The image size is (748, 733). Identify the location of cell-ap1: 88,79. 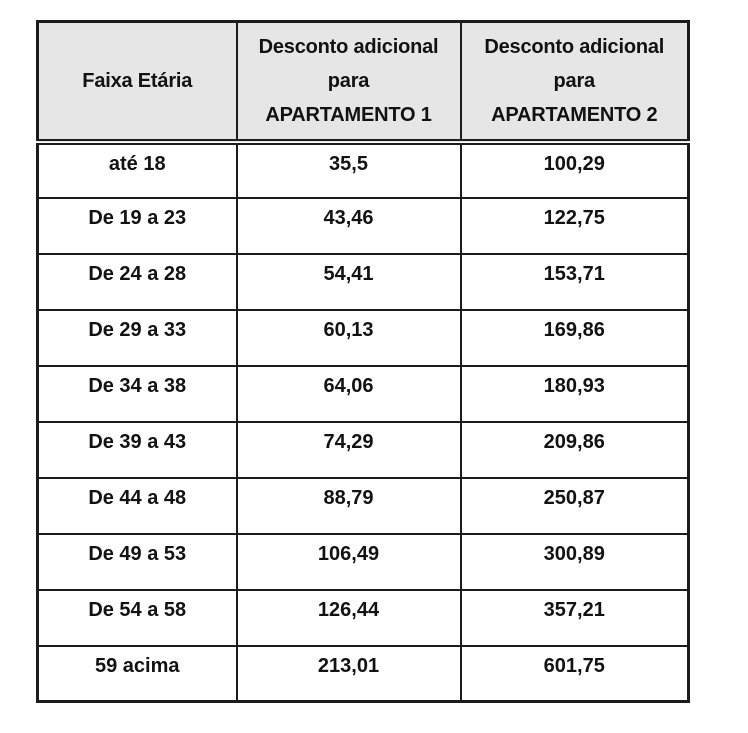
(348, 505).